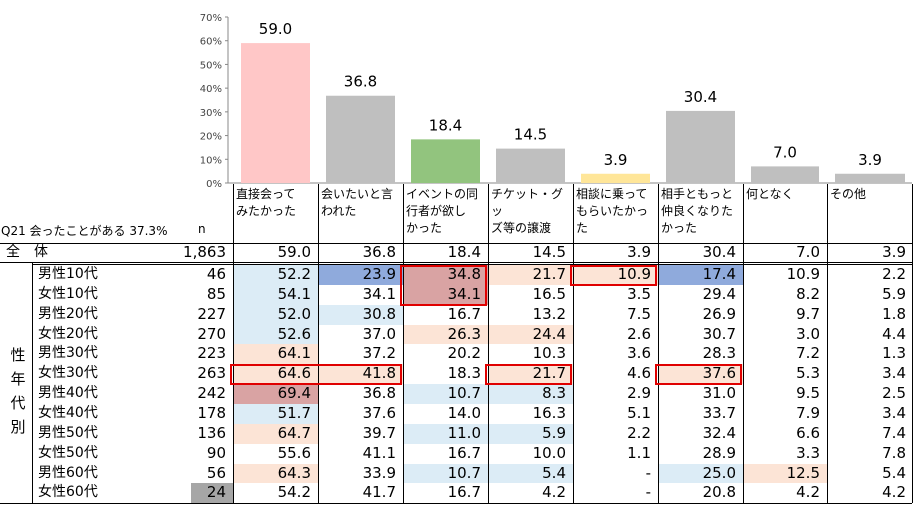 The height and width of the screenshot is (509, 916). Describe the element at coordinates (202, 229) in the screenshot. I see `n-label: n` at that location.